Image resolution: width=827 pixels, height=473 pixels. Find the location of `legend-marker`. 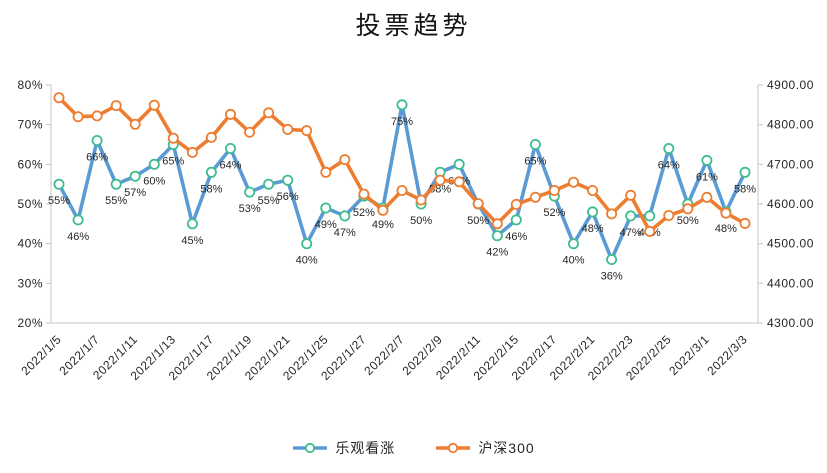

legend-marker is located at coordinates (310, 448).